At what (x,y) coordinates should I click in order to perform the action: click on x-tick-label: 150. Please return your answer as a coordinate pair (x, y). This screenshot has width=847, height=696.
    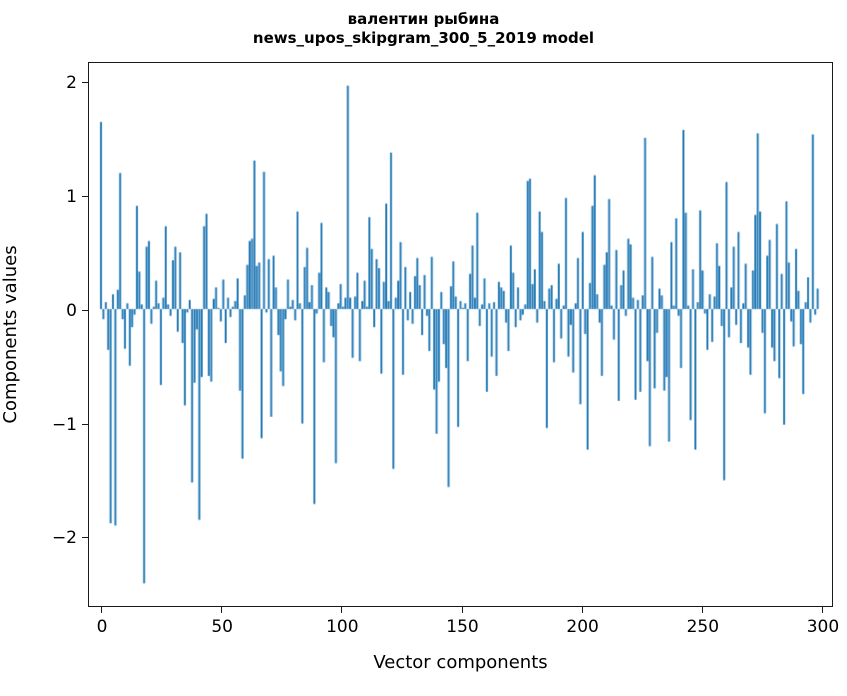
    Looking at the image, I should click on (462, 627).